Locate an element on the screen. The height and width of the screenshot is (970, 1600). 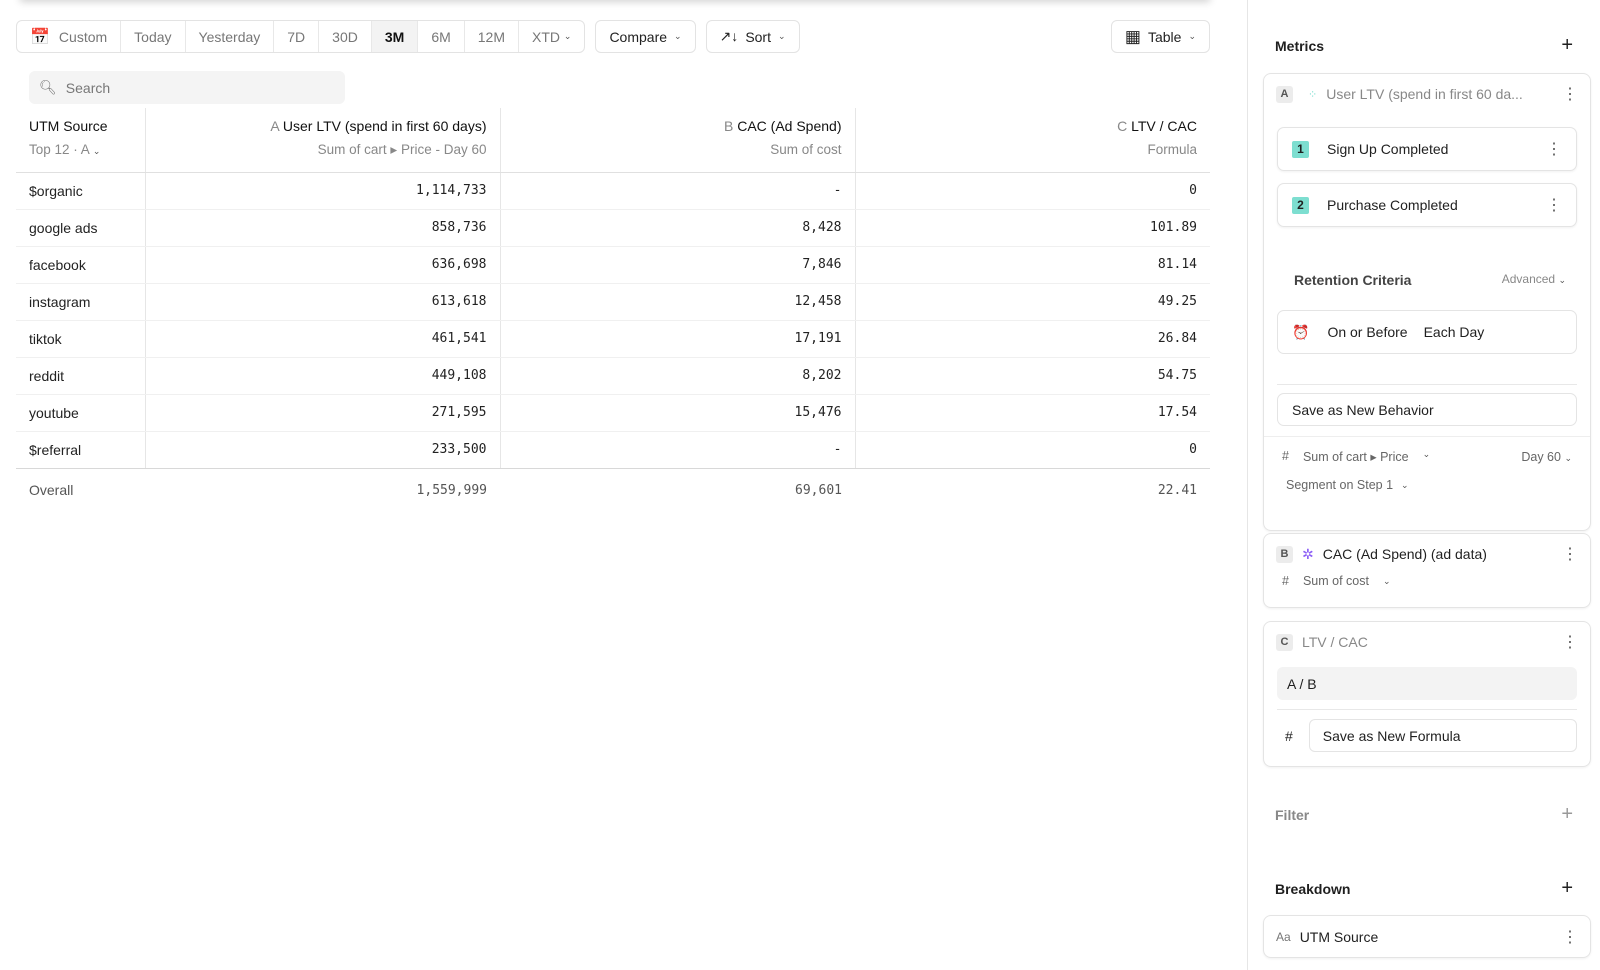
cell-value: 636,698 is located at coordinates (322, 265).